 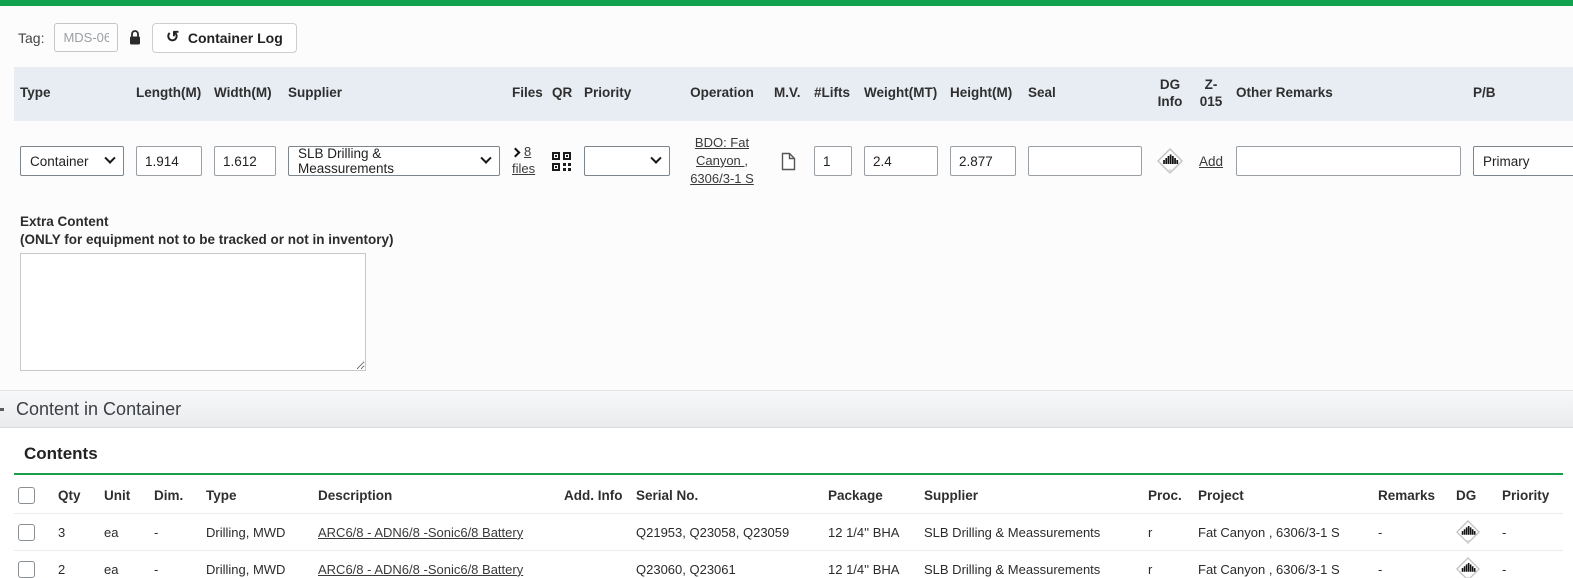 I want to click on height-input, so click(x=983, y=161).